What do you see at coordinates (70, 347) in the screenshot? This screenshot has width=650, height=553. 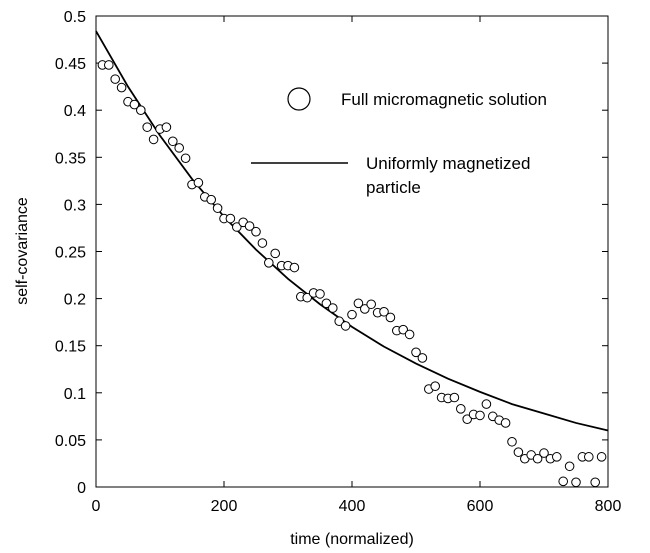 I see `y-tick-label: 0.15` at bounding box center [70, 347].